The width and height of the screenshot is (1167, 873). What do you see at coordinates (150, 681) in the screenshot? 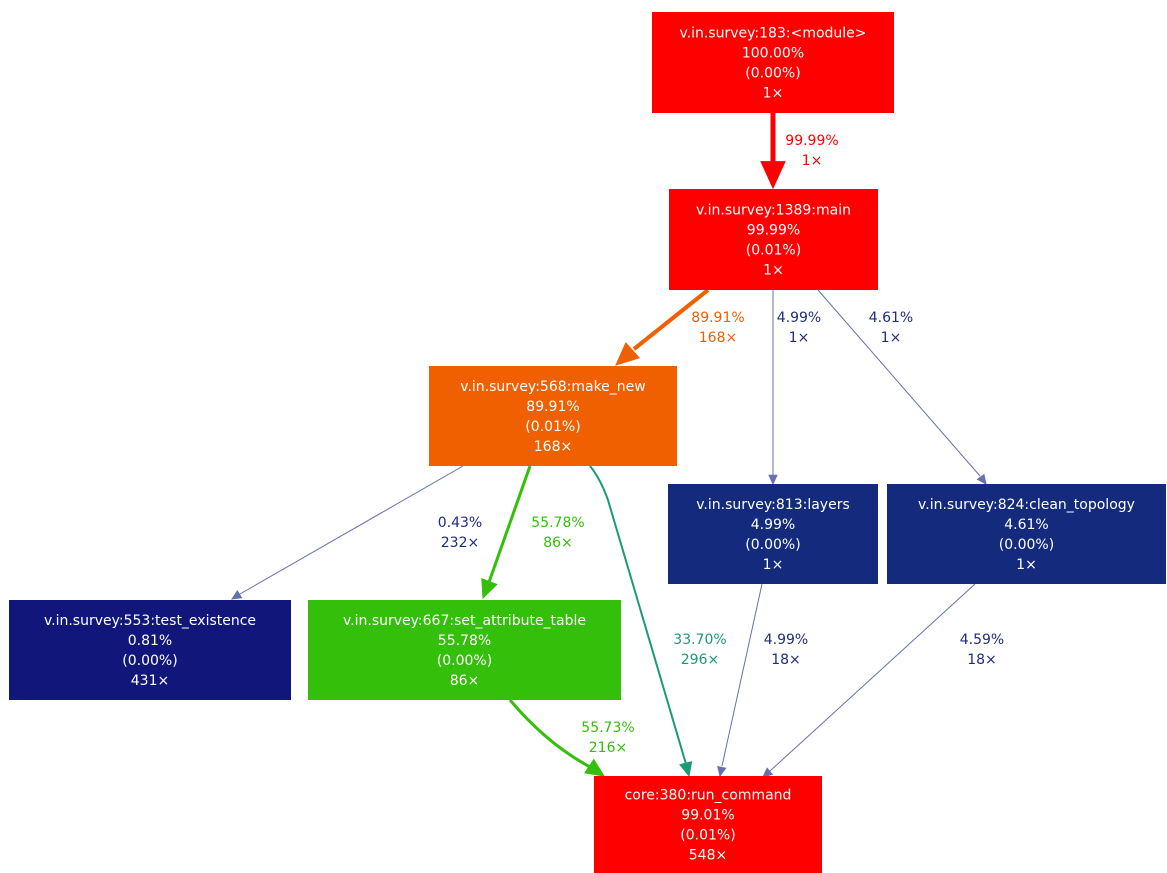
I see `node-call-count: 431×` at bounding box center [150, 681].